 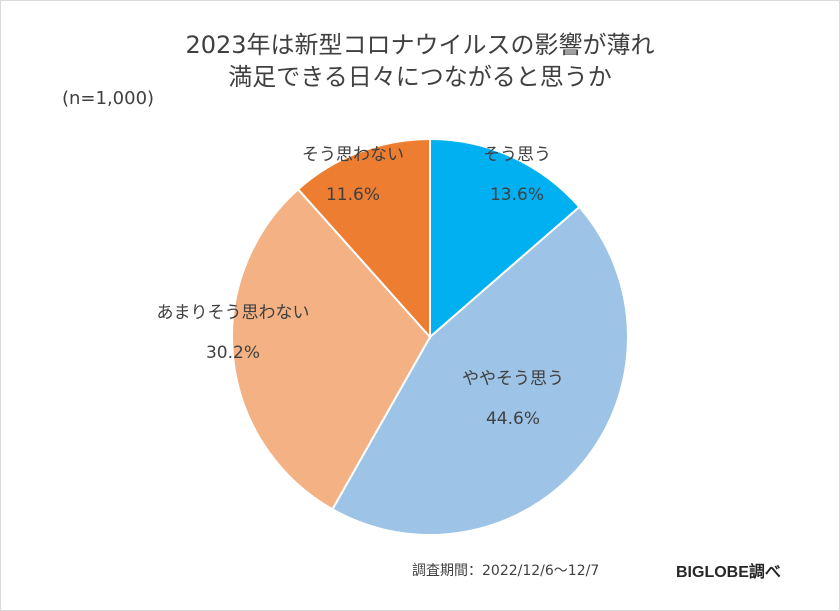 I want to click on slice-category-label: そう思う, so click(x=517, y=155).